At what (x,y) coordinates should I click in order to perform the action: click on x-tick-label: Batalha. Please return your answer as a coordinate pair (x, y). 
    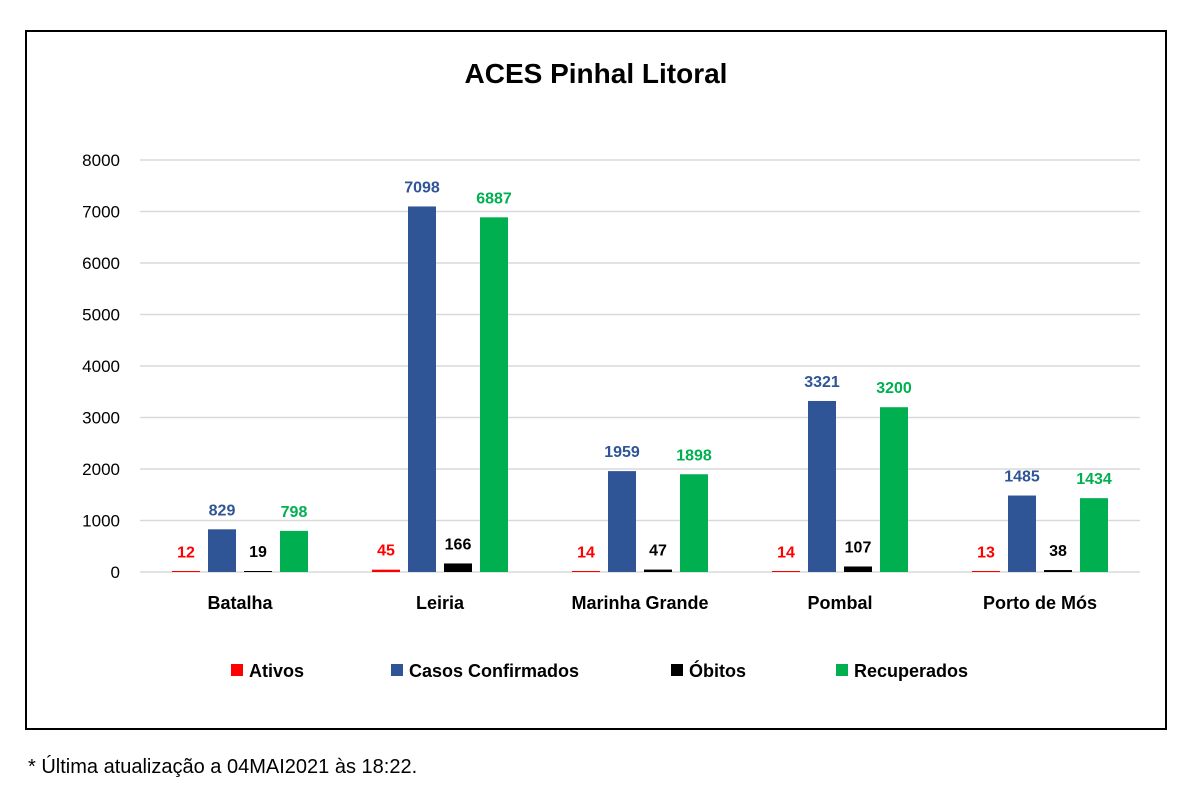
    Looking at the image, I should click on (240, 603).